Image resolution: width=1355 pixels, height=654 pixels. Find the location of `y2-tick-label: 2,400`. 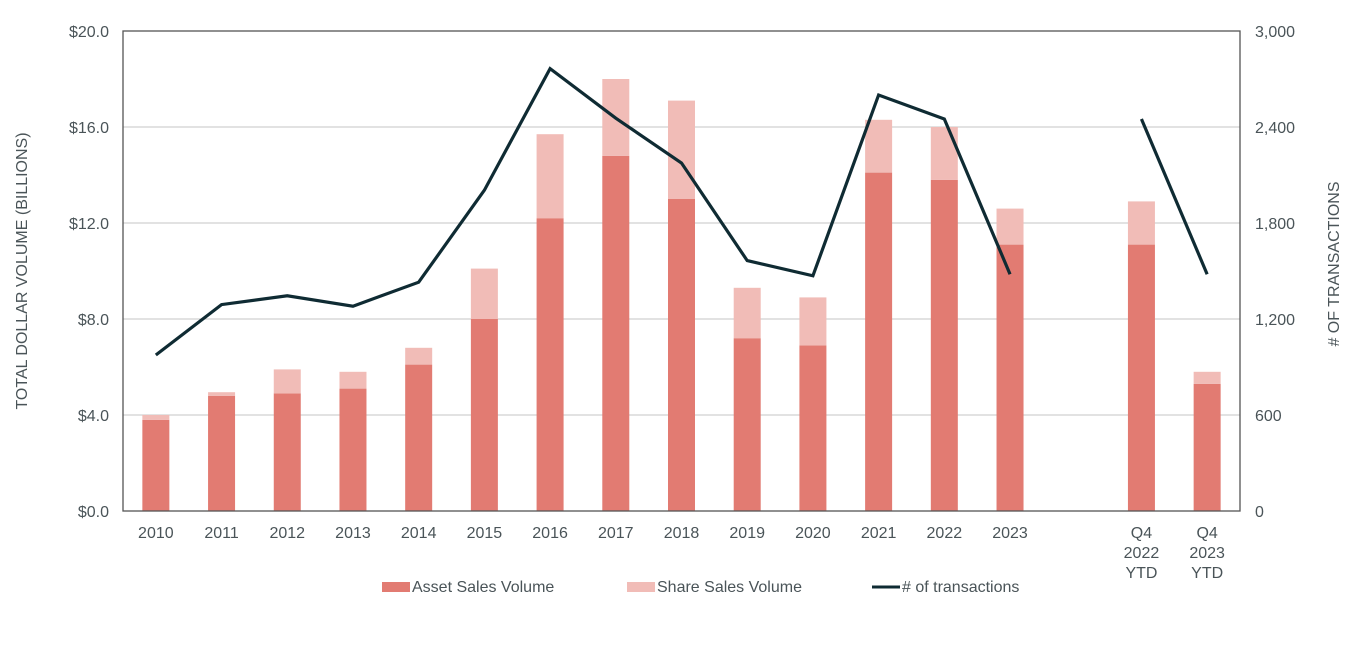

y2-tick-label: 2,400 is located at coordinates (1275, 128).